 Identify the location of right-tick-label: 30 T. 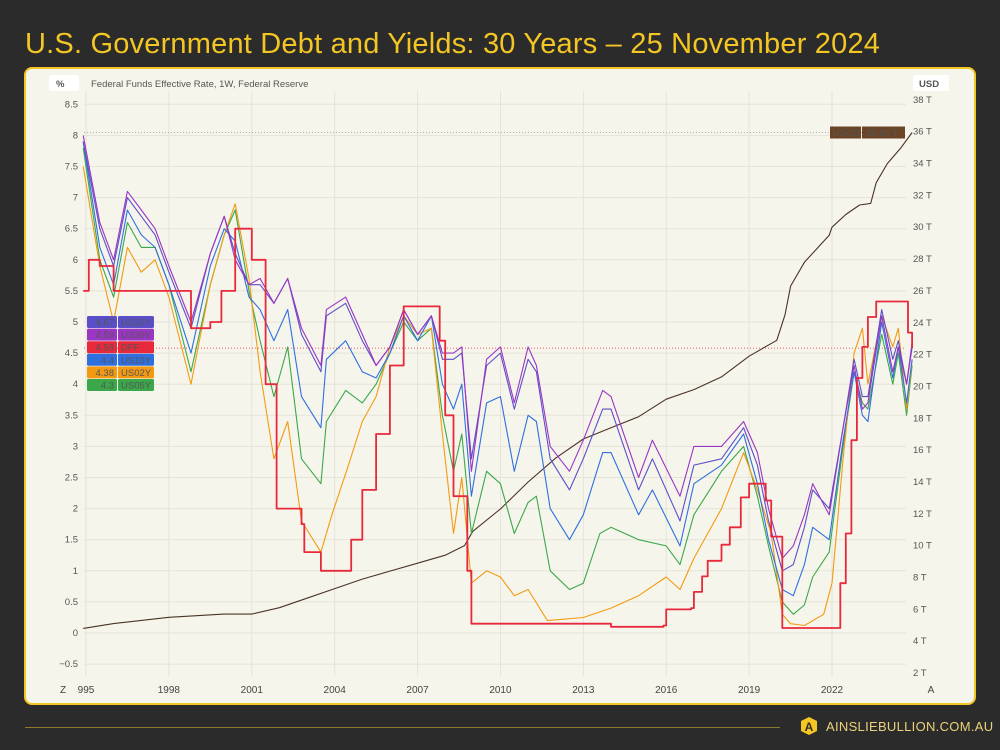
(922, 227).